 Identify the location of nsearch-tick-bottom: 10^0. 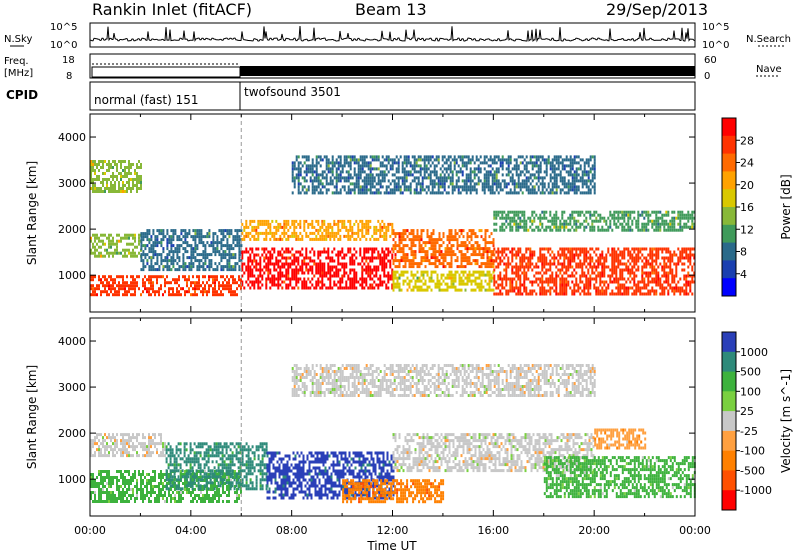
(715, 45).